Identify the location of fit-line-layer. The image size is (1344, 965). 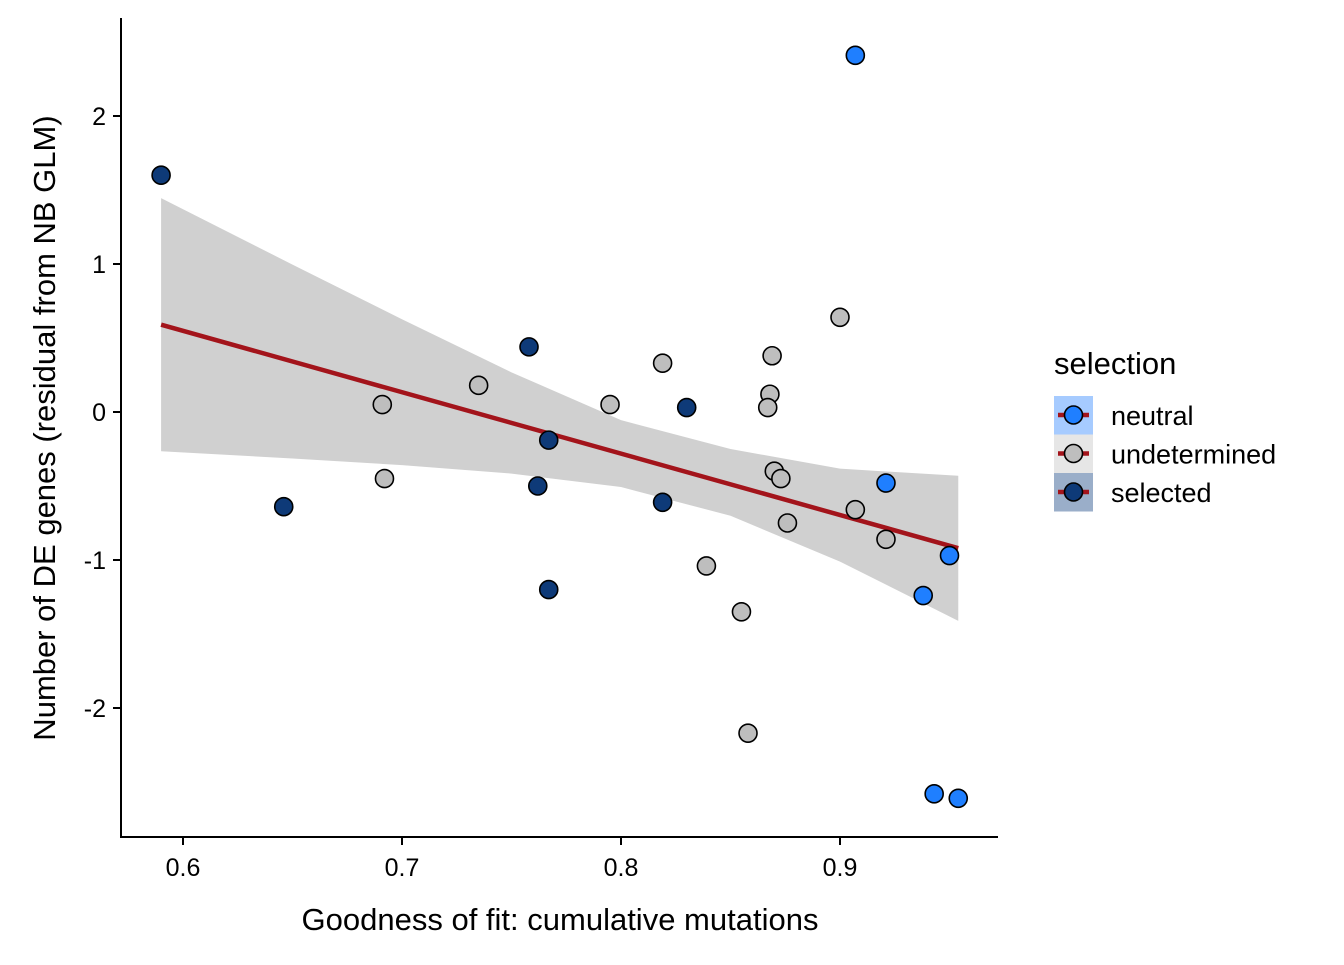
(559, 436).